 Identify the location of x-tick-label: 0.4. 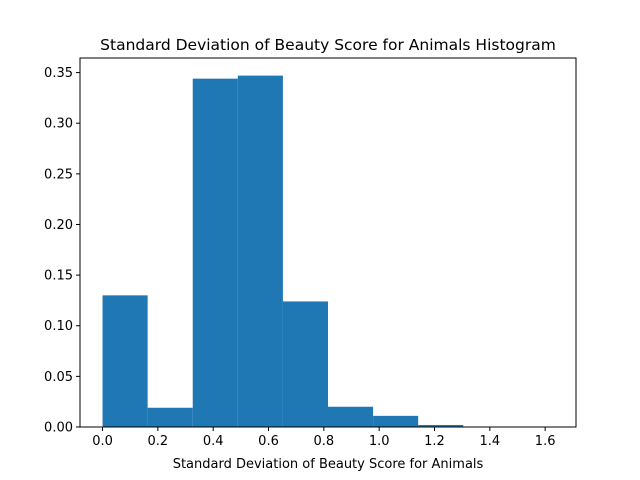
(213, 441).